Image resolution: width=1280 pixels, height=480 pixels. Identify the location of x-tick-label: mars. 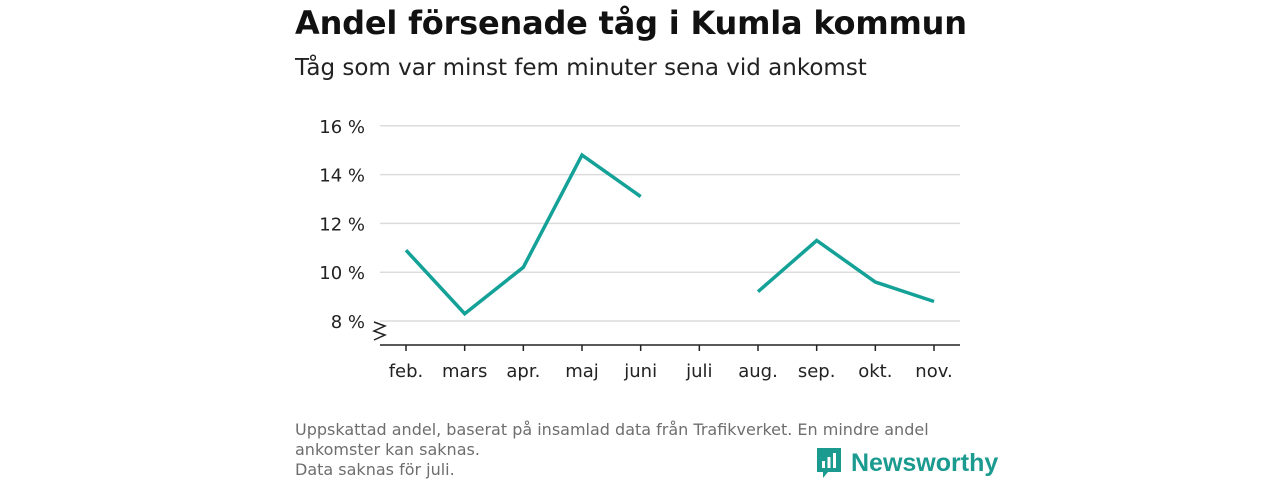
(464, 371).